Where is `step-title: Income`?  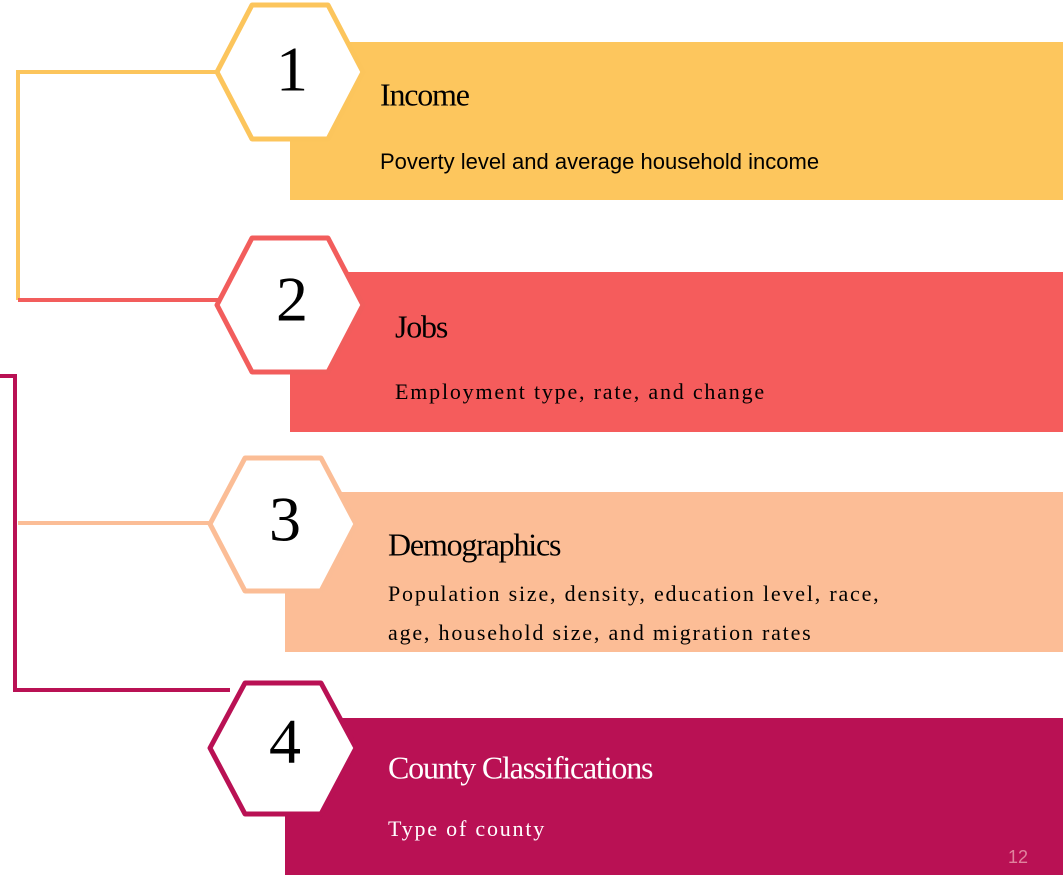 step-title: Income is located at coordinates (425, 94).